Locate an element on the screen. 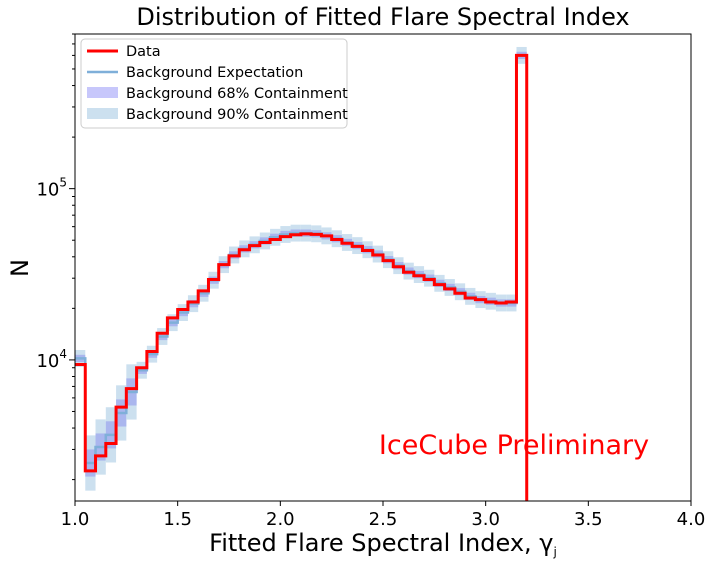 The width and height of the screenshot is (712, 568). icecube-preliminary-annotation: IceCube Preliminary is located at coordinates (514, 445).